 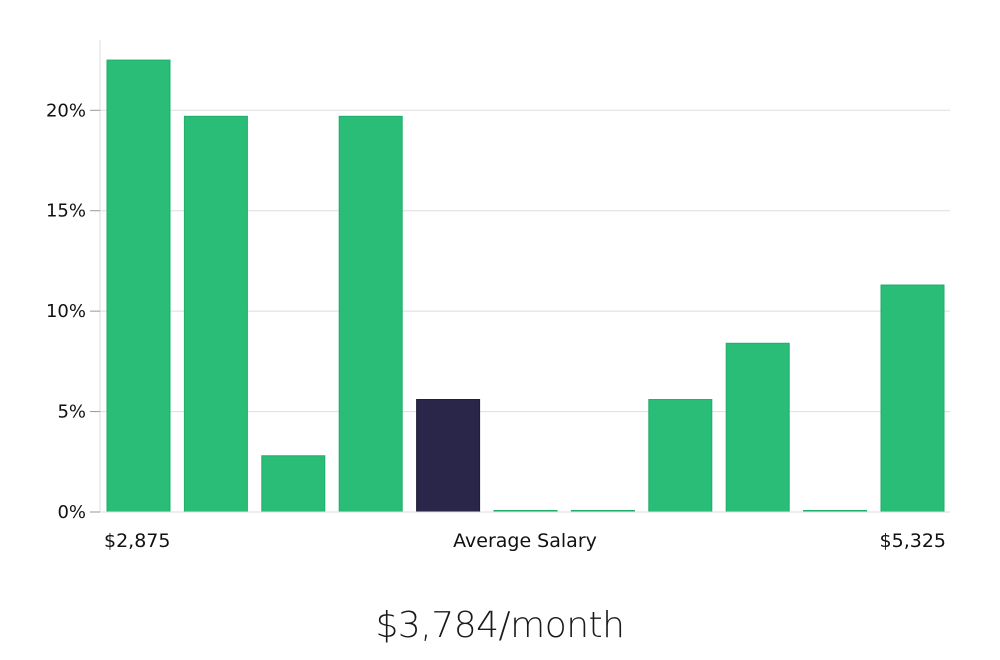 What do you see at coordinates (71, 412) in the screenshot?
I see `y-tick-label: 5%` at bounding box center [71, 412].